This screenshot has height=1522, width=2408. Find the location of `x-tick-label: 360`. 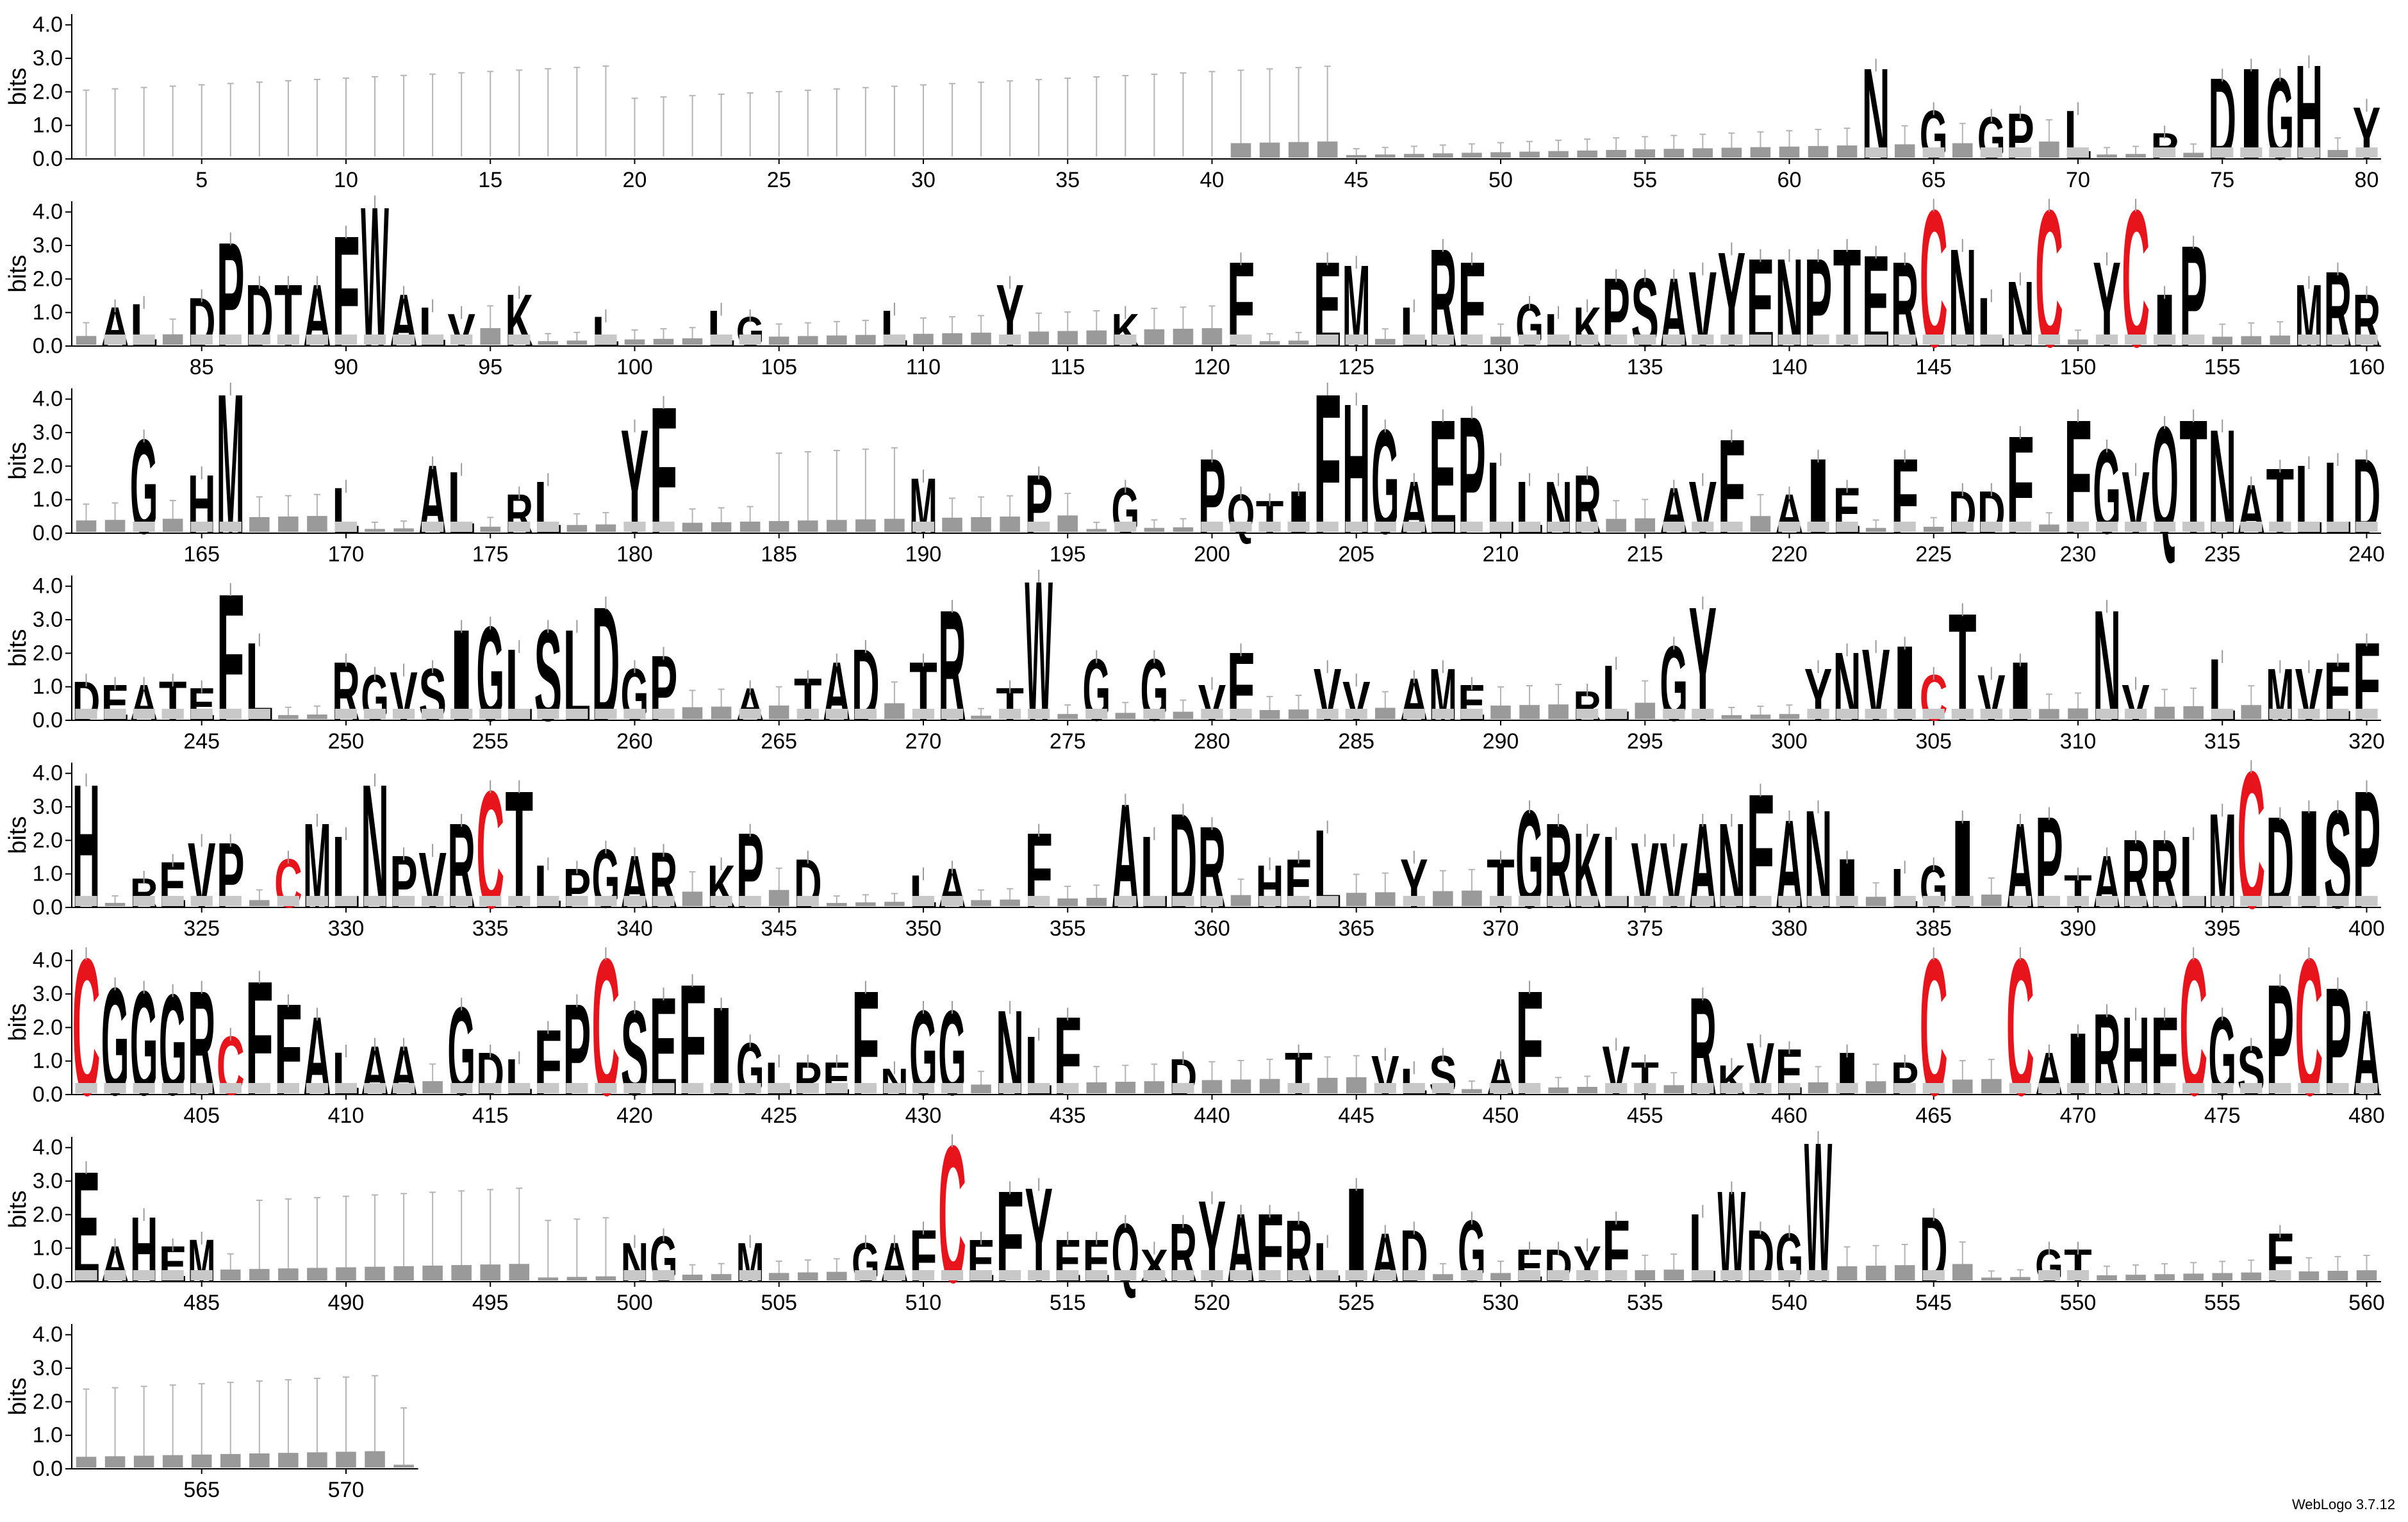

x-tick-label: 360 is located at coordinates (1212, 928).